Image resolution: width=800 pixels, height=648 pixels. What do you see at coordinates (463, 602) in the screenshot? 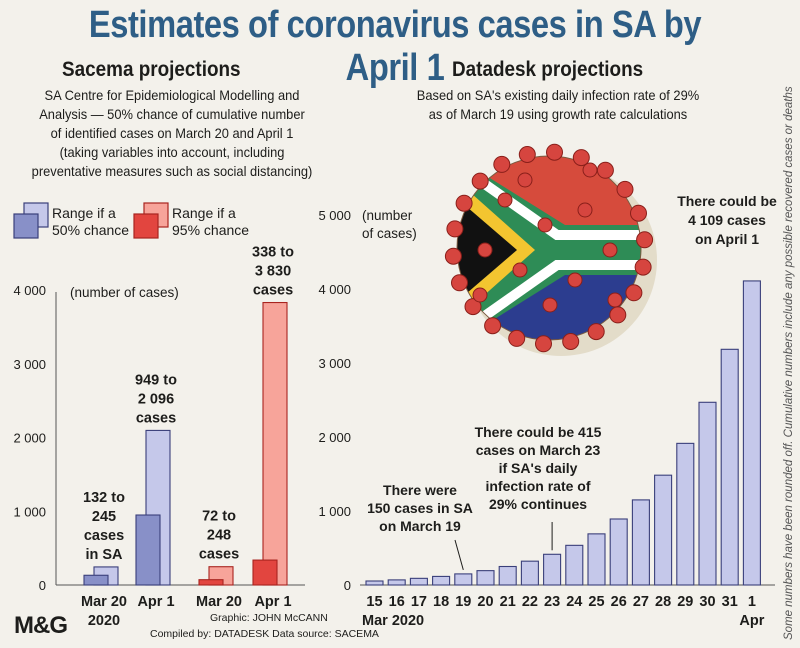
I see `x-tick-label: 19` at bounding box center [463, 602].